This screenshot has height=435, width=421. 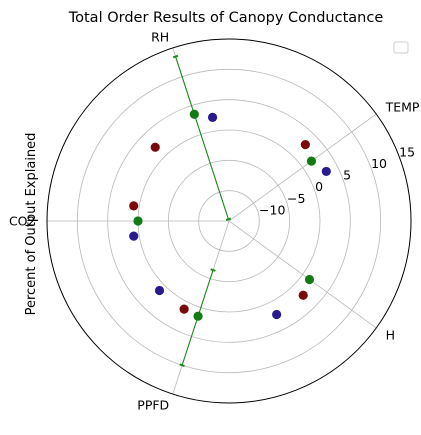 I want to click on category-label: CO2, so click(x=22, y=221).